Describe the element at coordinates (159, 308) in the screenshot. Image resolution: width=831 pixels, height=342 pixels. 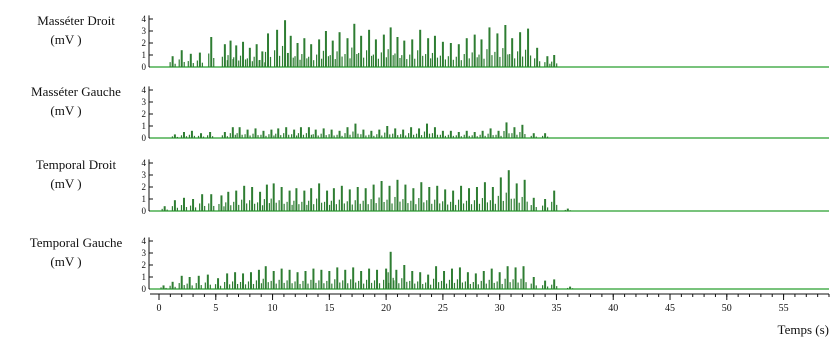
I see `x-tick-label-0: 0` at that location.